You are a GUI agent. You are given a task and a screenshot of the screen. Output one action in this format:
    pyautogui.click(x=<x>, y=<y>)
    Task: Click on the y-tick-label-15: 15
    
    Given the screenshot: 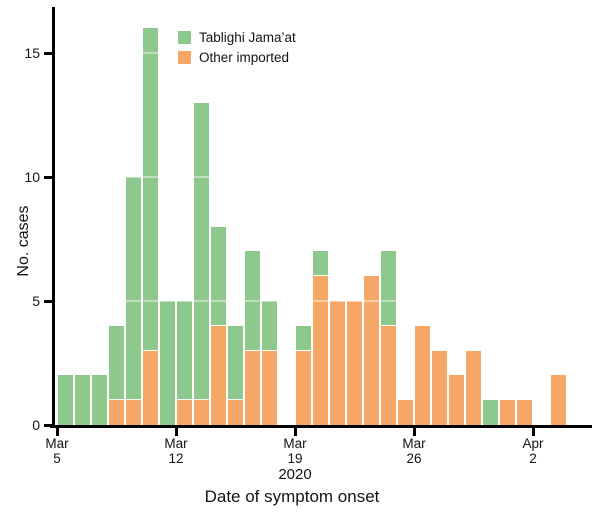 What is the action you would take?
    pyautogui.click(x=32, y=53)
    